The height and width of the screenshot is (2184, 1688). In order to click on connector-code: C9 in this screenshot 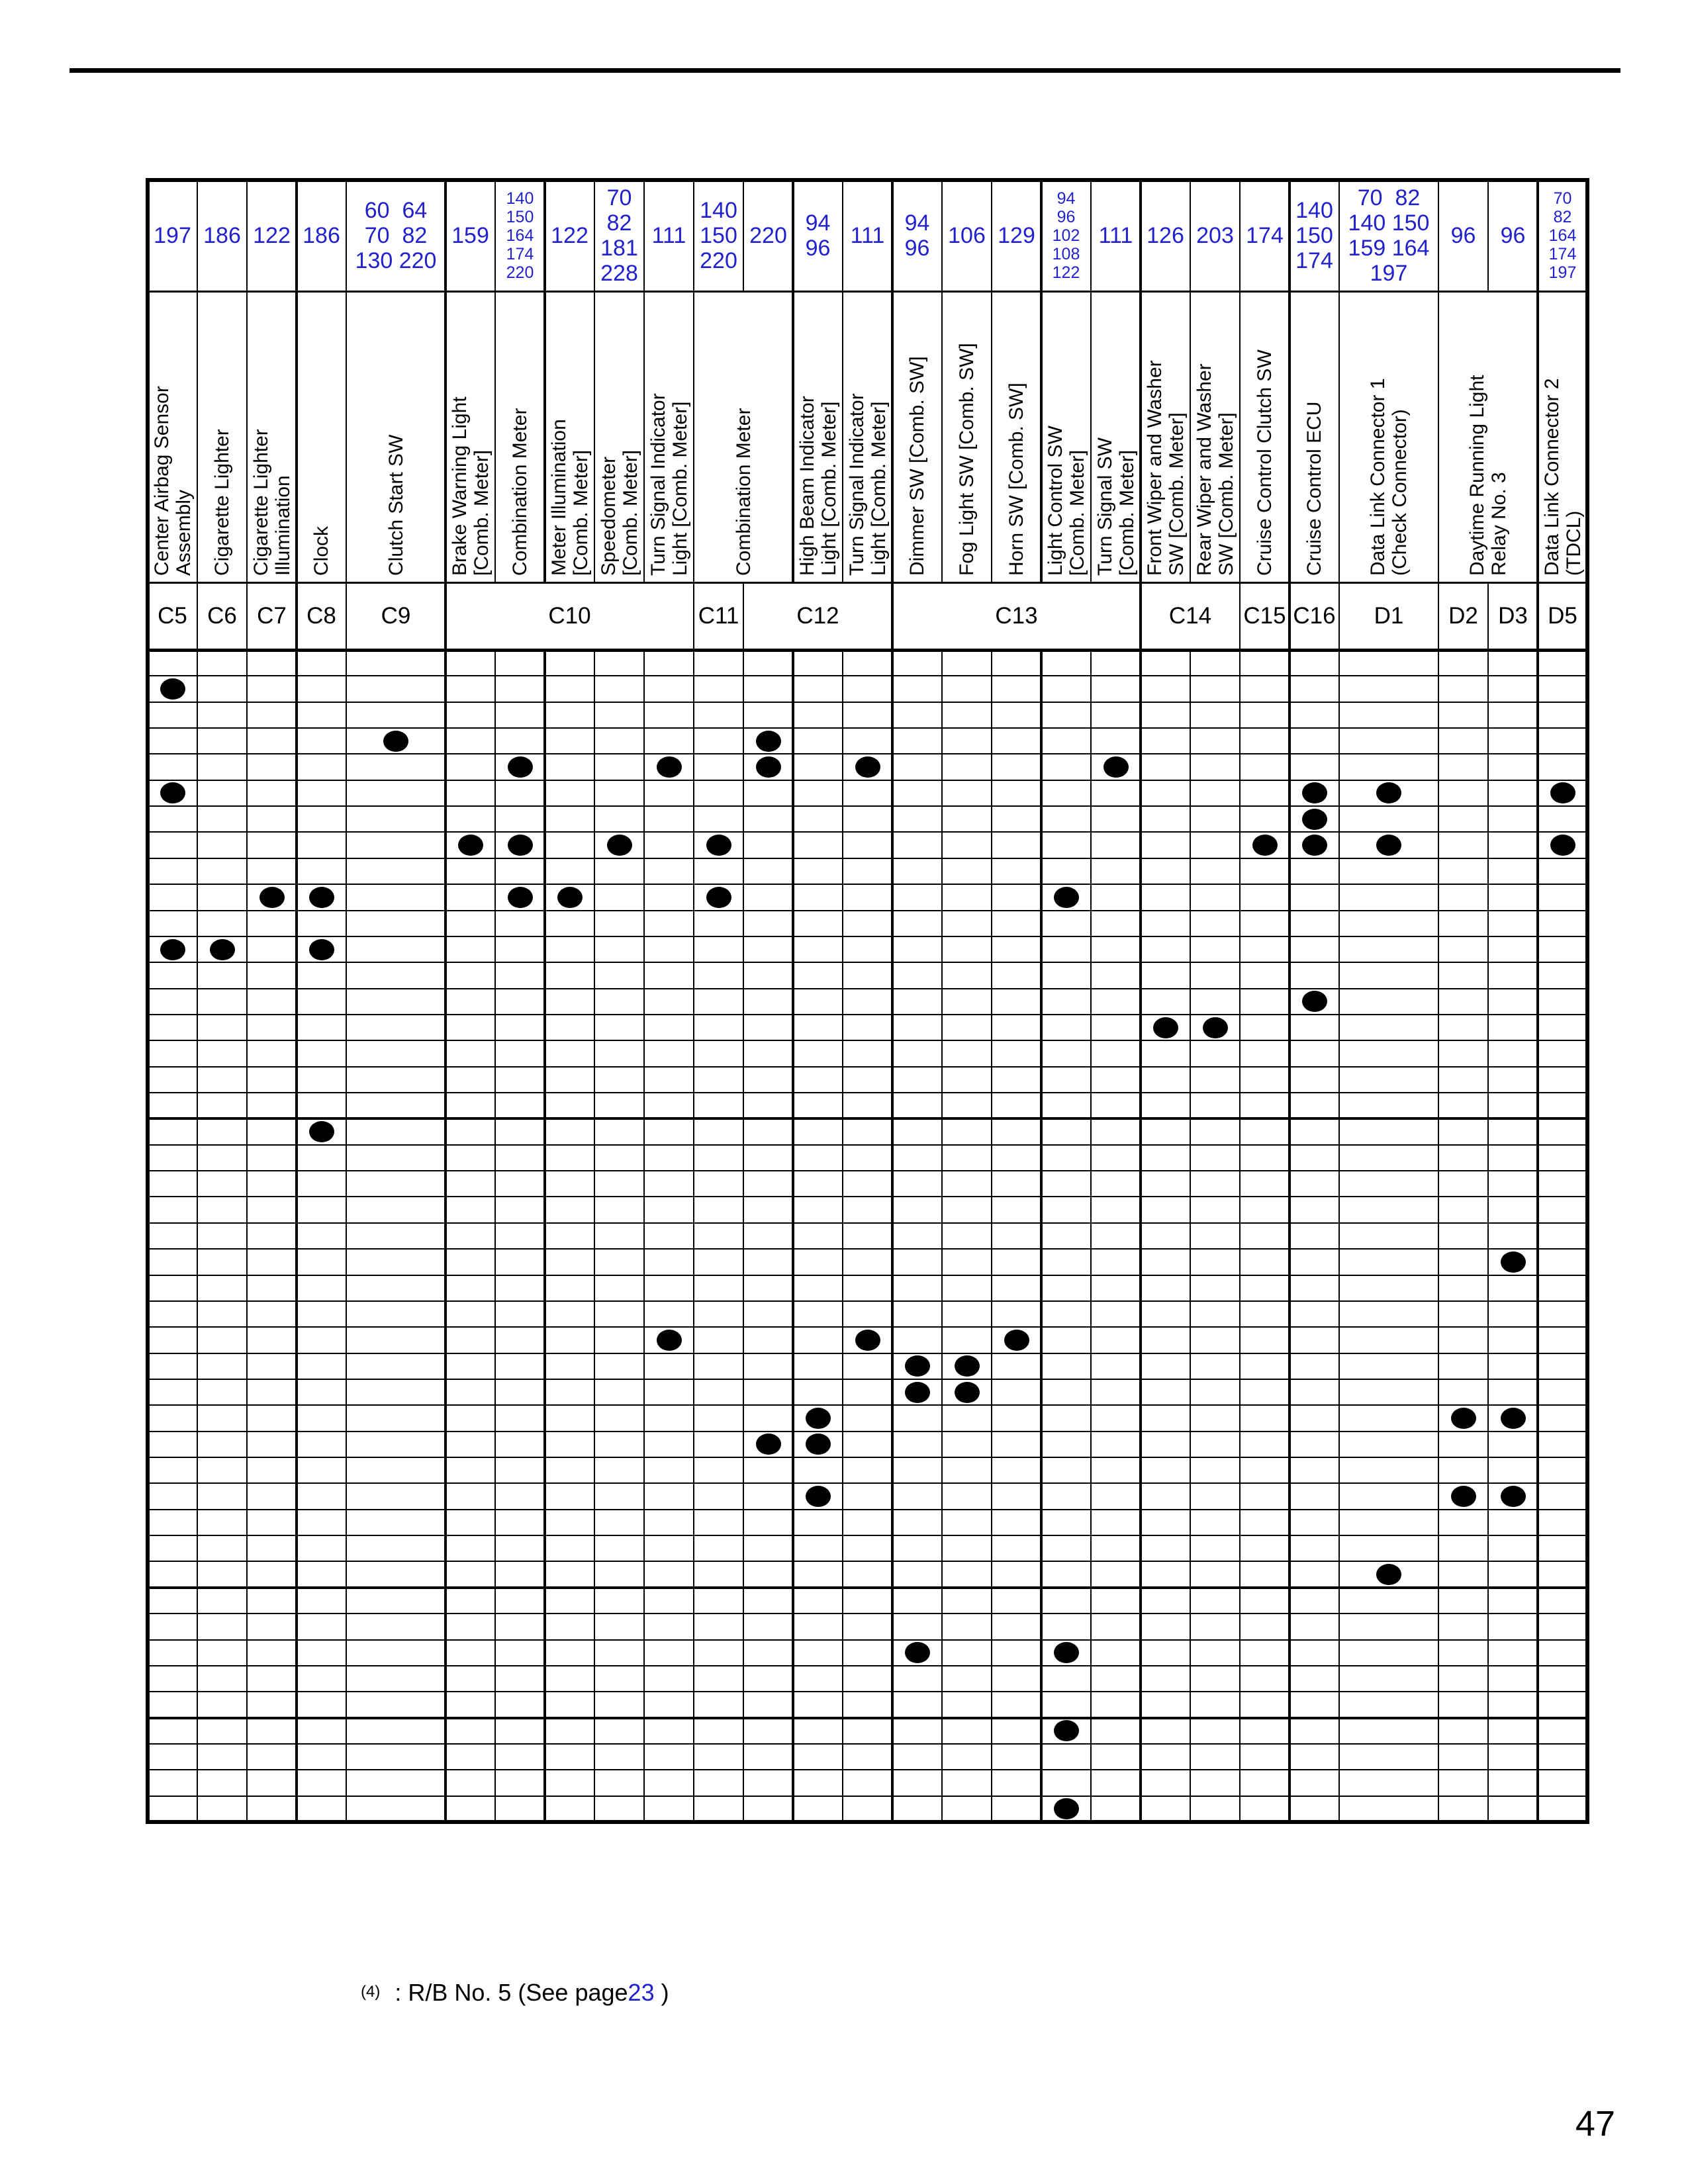, I will do `click(396, 616)`.